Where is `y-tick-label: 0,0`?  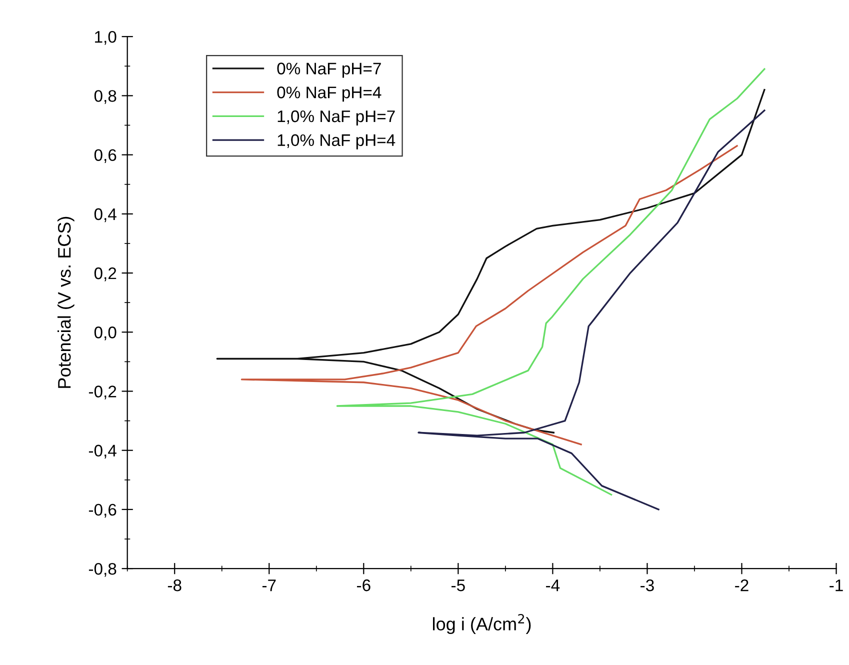 y-tick-label: 0,0 is located at coordinates (105, 333).